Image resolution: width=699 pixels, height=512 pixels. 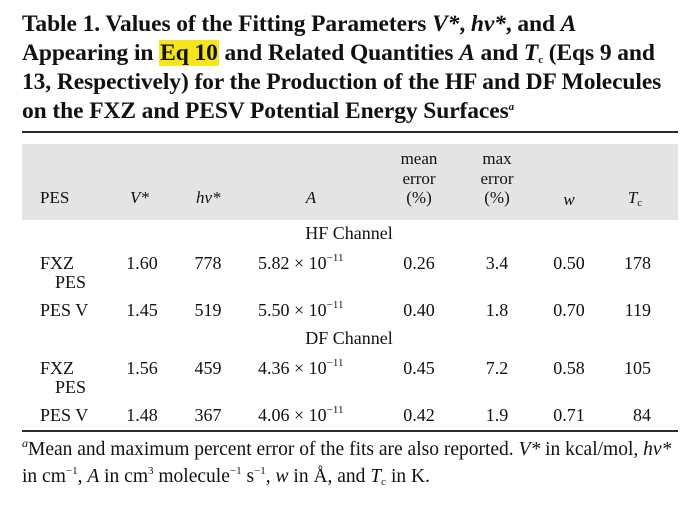 I want to click on caption-text: Appearing in, so click(x=91, y=53).